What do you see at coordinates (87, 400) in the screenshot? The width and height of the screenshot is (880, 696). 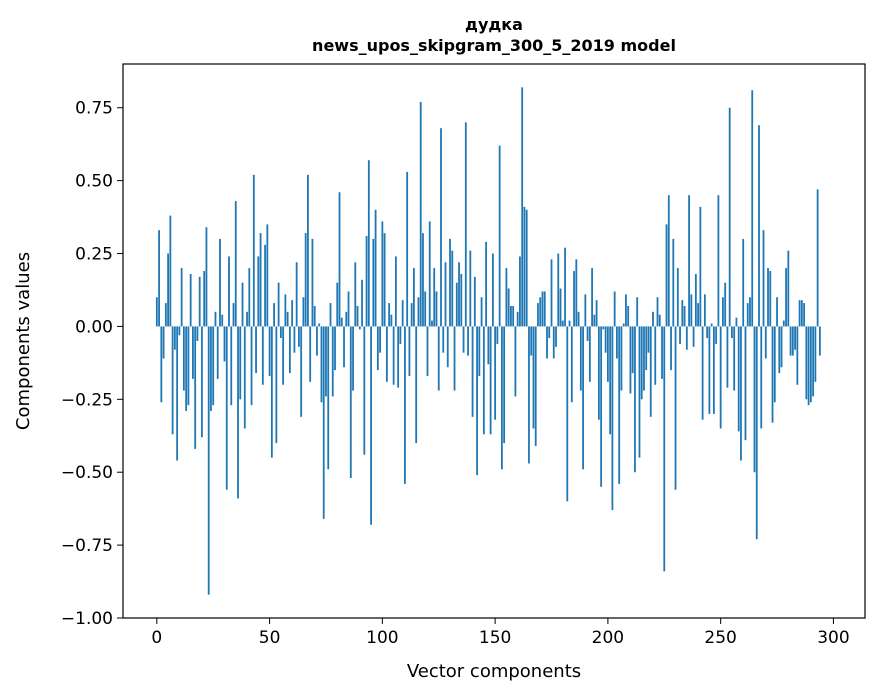 I see `y-tick-label: −0.25` at bounding box center [87, 400].